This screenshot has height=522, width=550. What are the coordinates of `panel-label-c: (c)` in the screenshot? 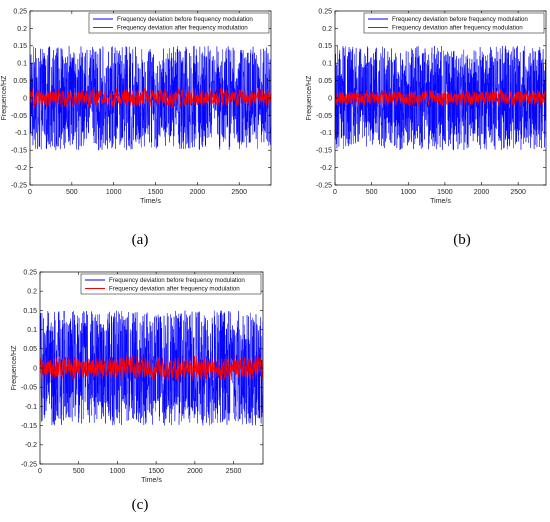 It's located at (140, 505).